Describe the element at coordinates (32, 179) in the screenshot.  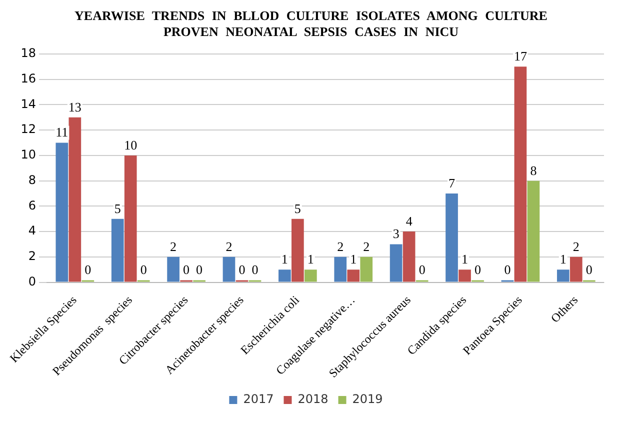
I see `y-tick-label: 8` at that location.